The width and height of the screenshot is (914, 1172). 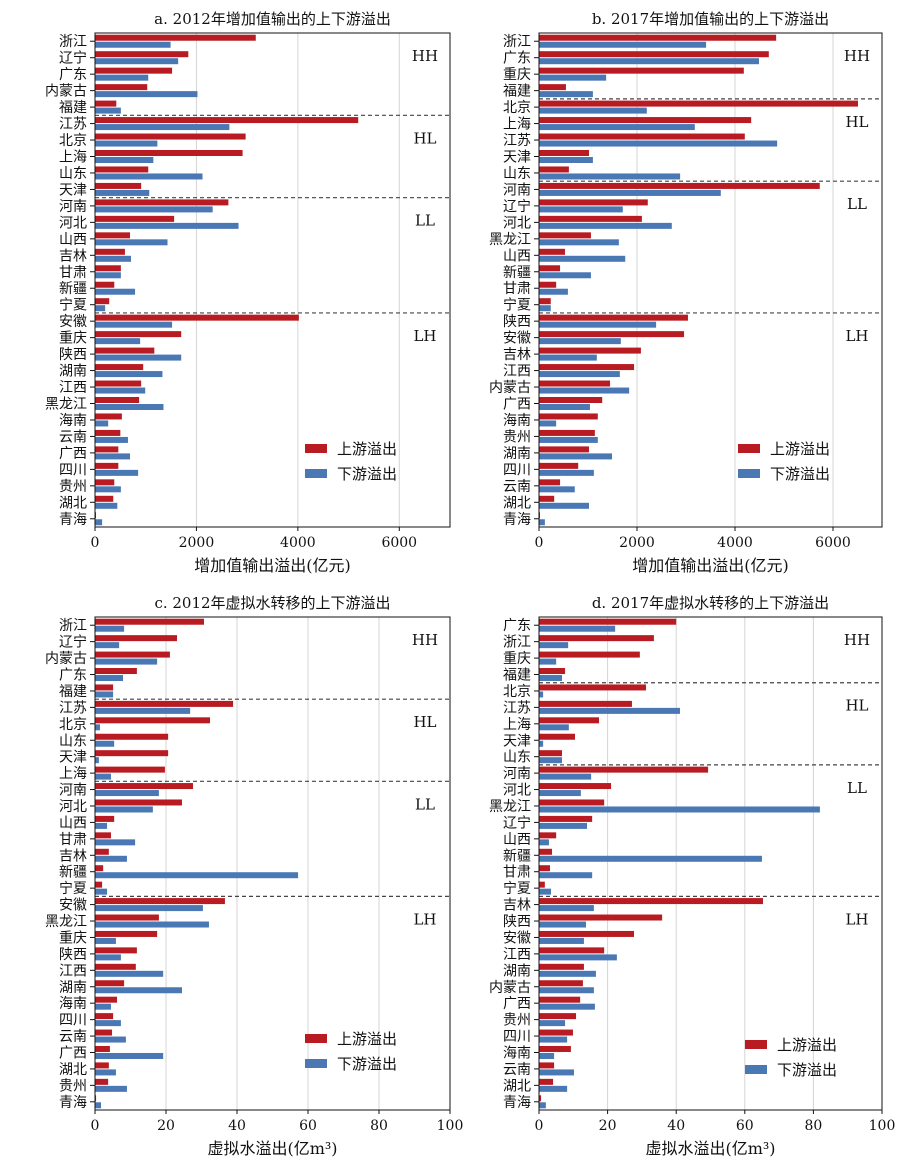 I want to click on y-tick-label: 吉林, so click(x=73, y=856).